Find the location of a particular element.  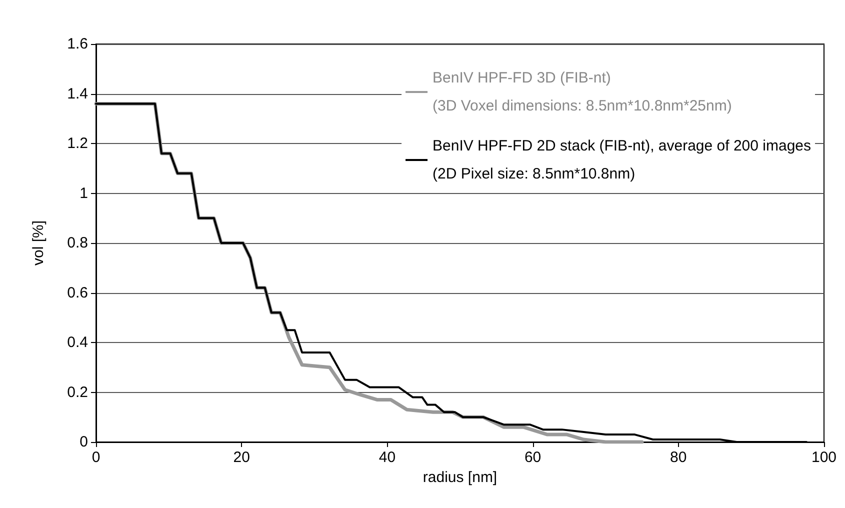

y-tick-label: 1.4 is located at coordinates (77, 93).